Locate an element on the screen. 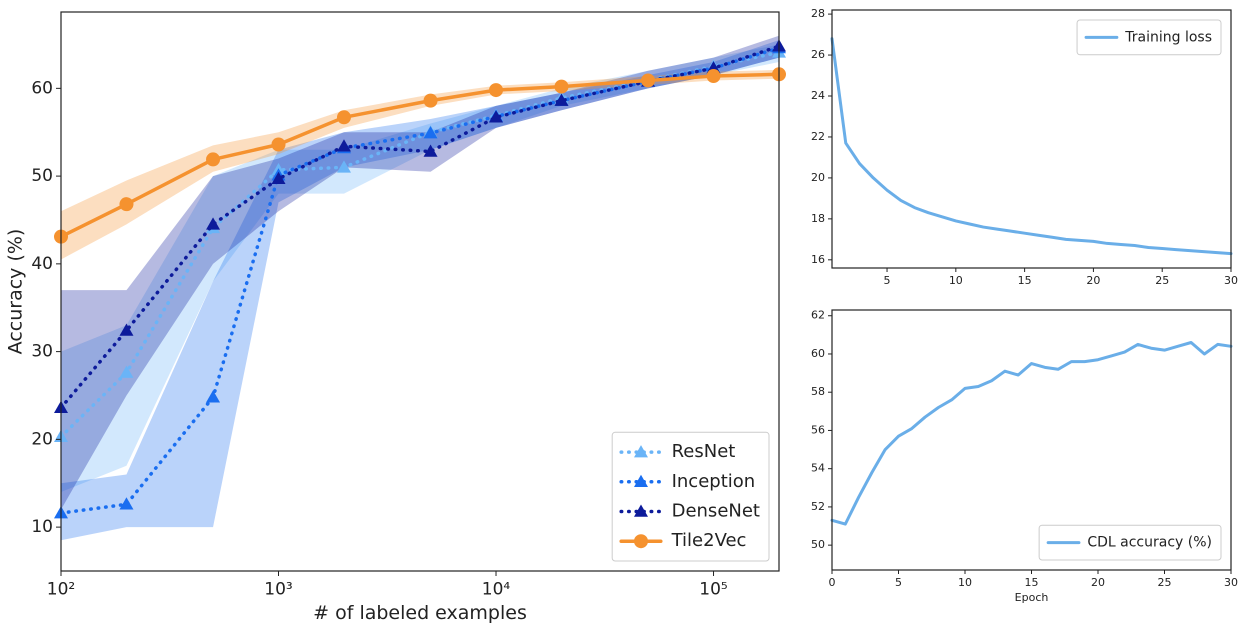  y-tick-label: 58 is located at coordinates (818, 391).